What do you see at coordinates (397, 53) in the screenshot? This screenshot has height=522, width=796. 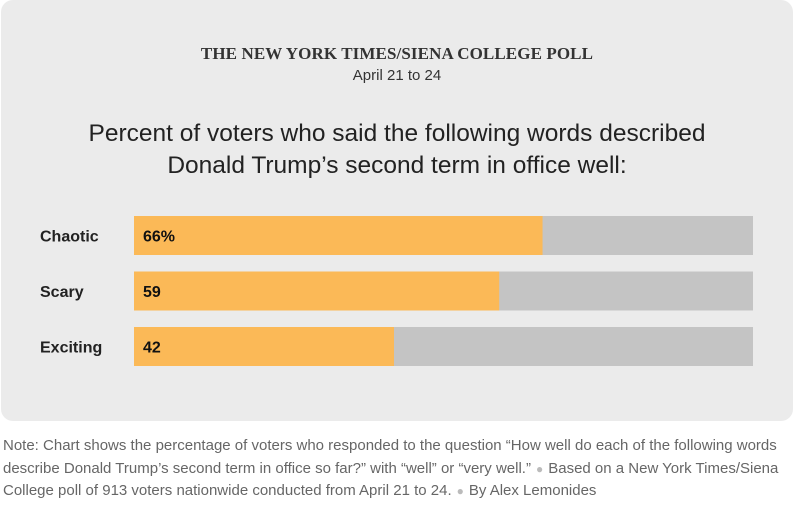 I see `poll-name: THE NEW YORK TIMES/SIENA COLLEGE POLL` at bounding box center [397, 53].